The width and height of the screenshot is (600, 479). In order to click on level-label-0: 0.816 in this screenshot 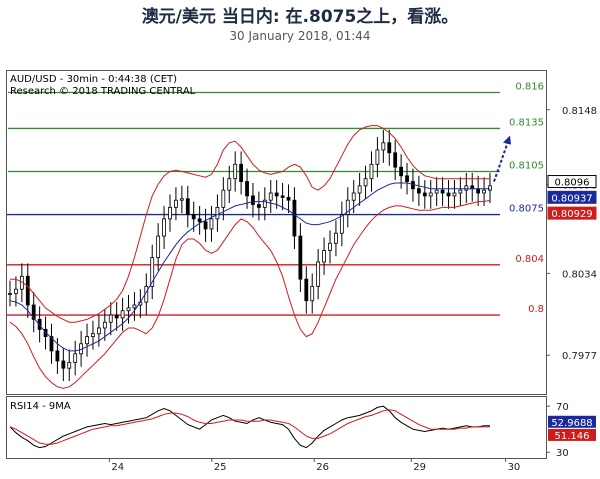, I will do `click(529, 87)`.